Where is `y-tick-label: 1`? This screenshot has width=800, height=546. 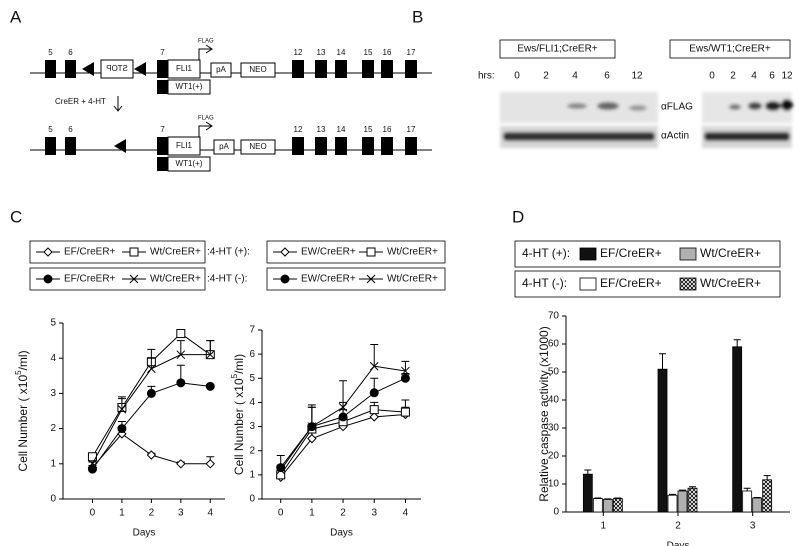
y-tick-label: 1 is located at coordinates (252, 474).